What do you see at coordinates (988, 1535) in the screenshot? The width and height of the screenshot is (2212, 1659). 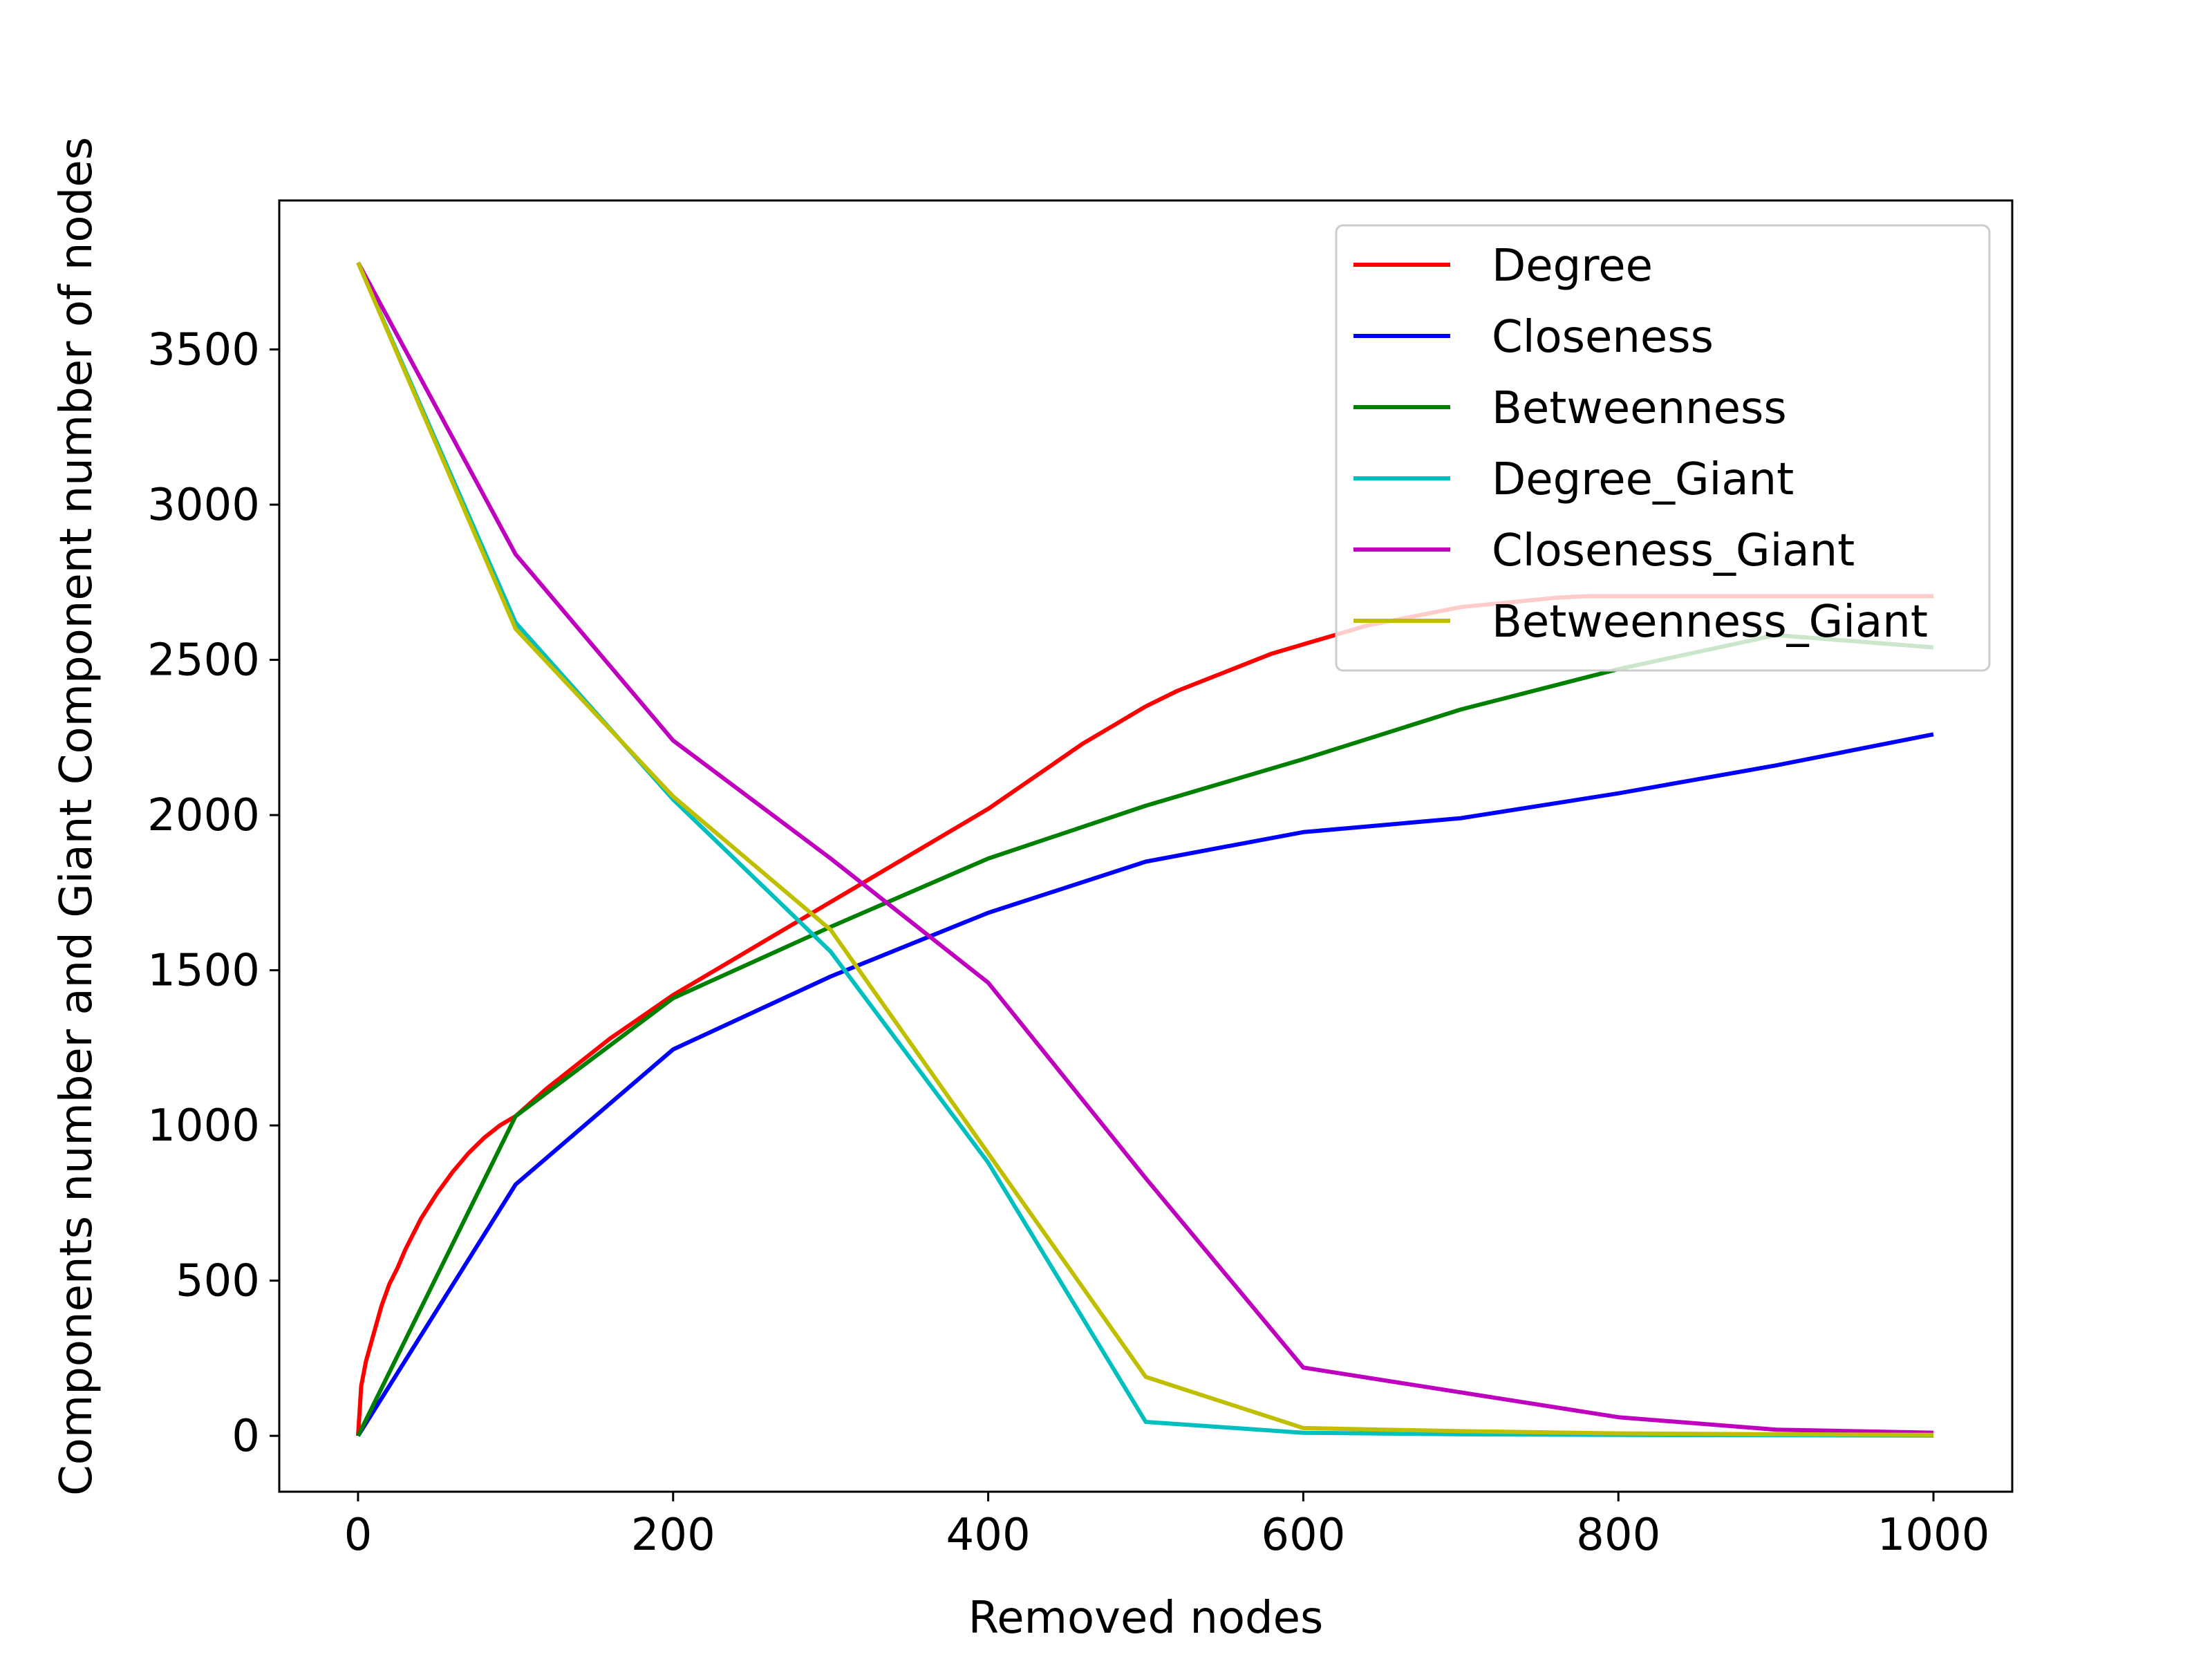 I see `x-tick-label: 400` at bounding box center [988, 1535].